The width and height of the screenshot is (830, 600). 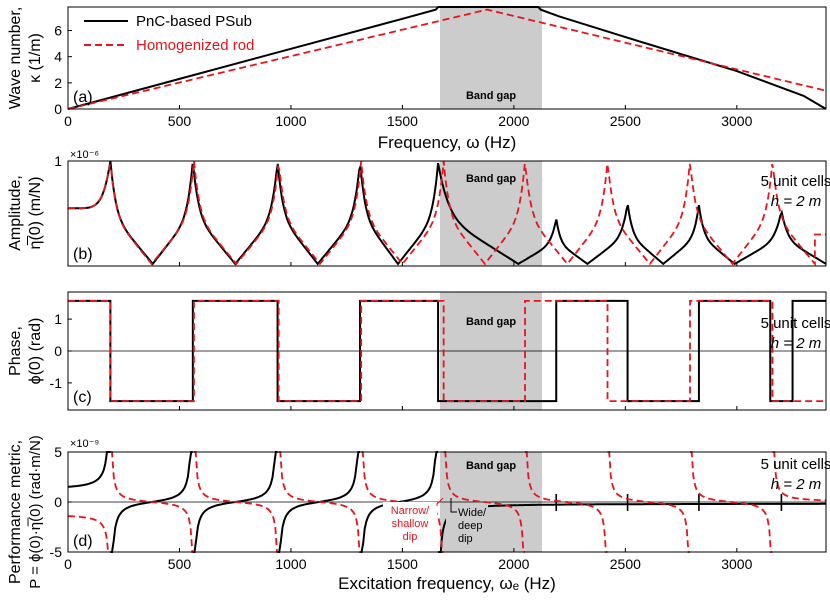 I want to click on annotation-d-line1: 5 unit cells, so click(x=795, y=464).